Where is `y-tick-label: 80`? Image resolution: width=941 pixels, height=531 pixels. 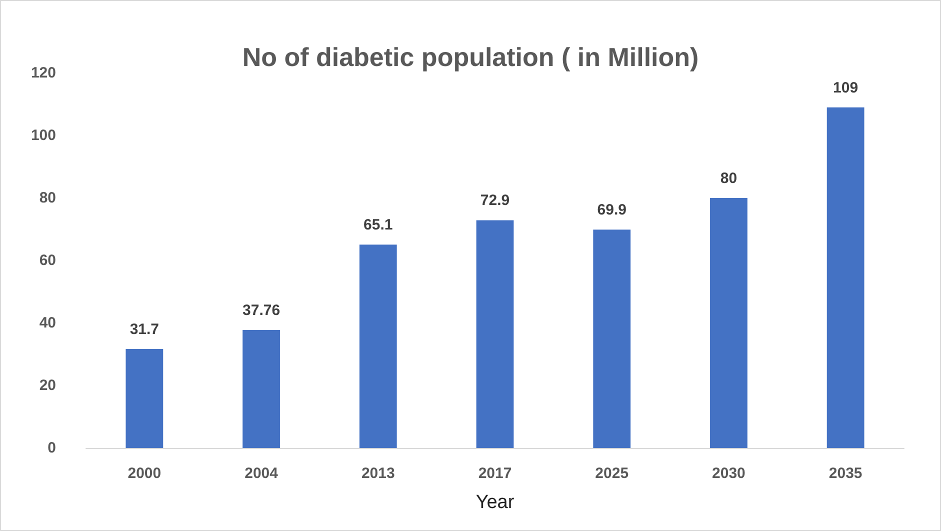
y-tick-label: 80 is located at coordinates (47, 198).